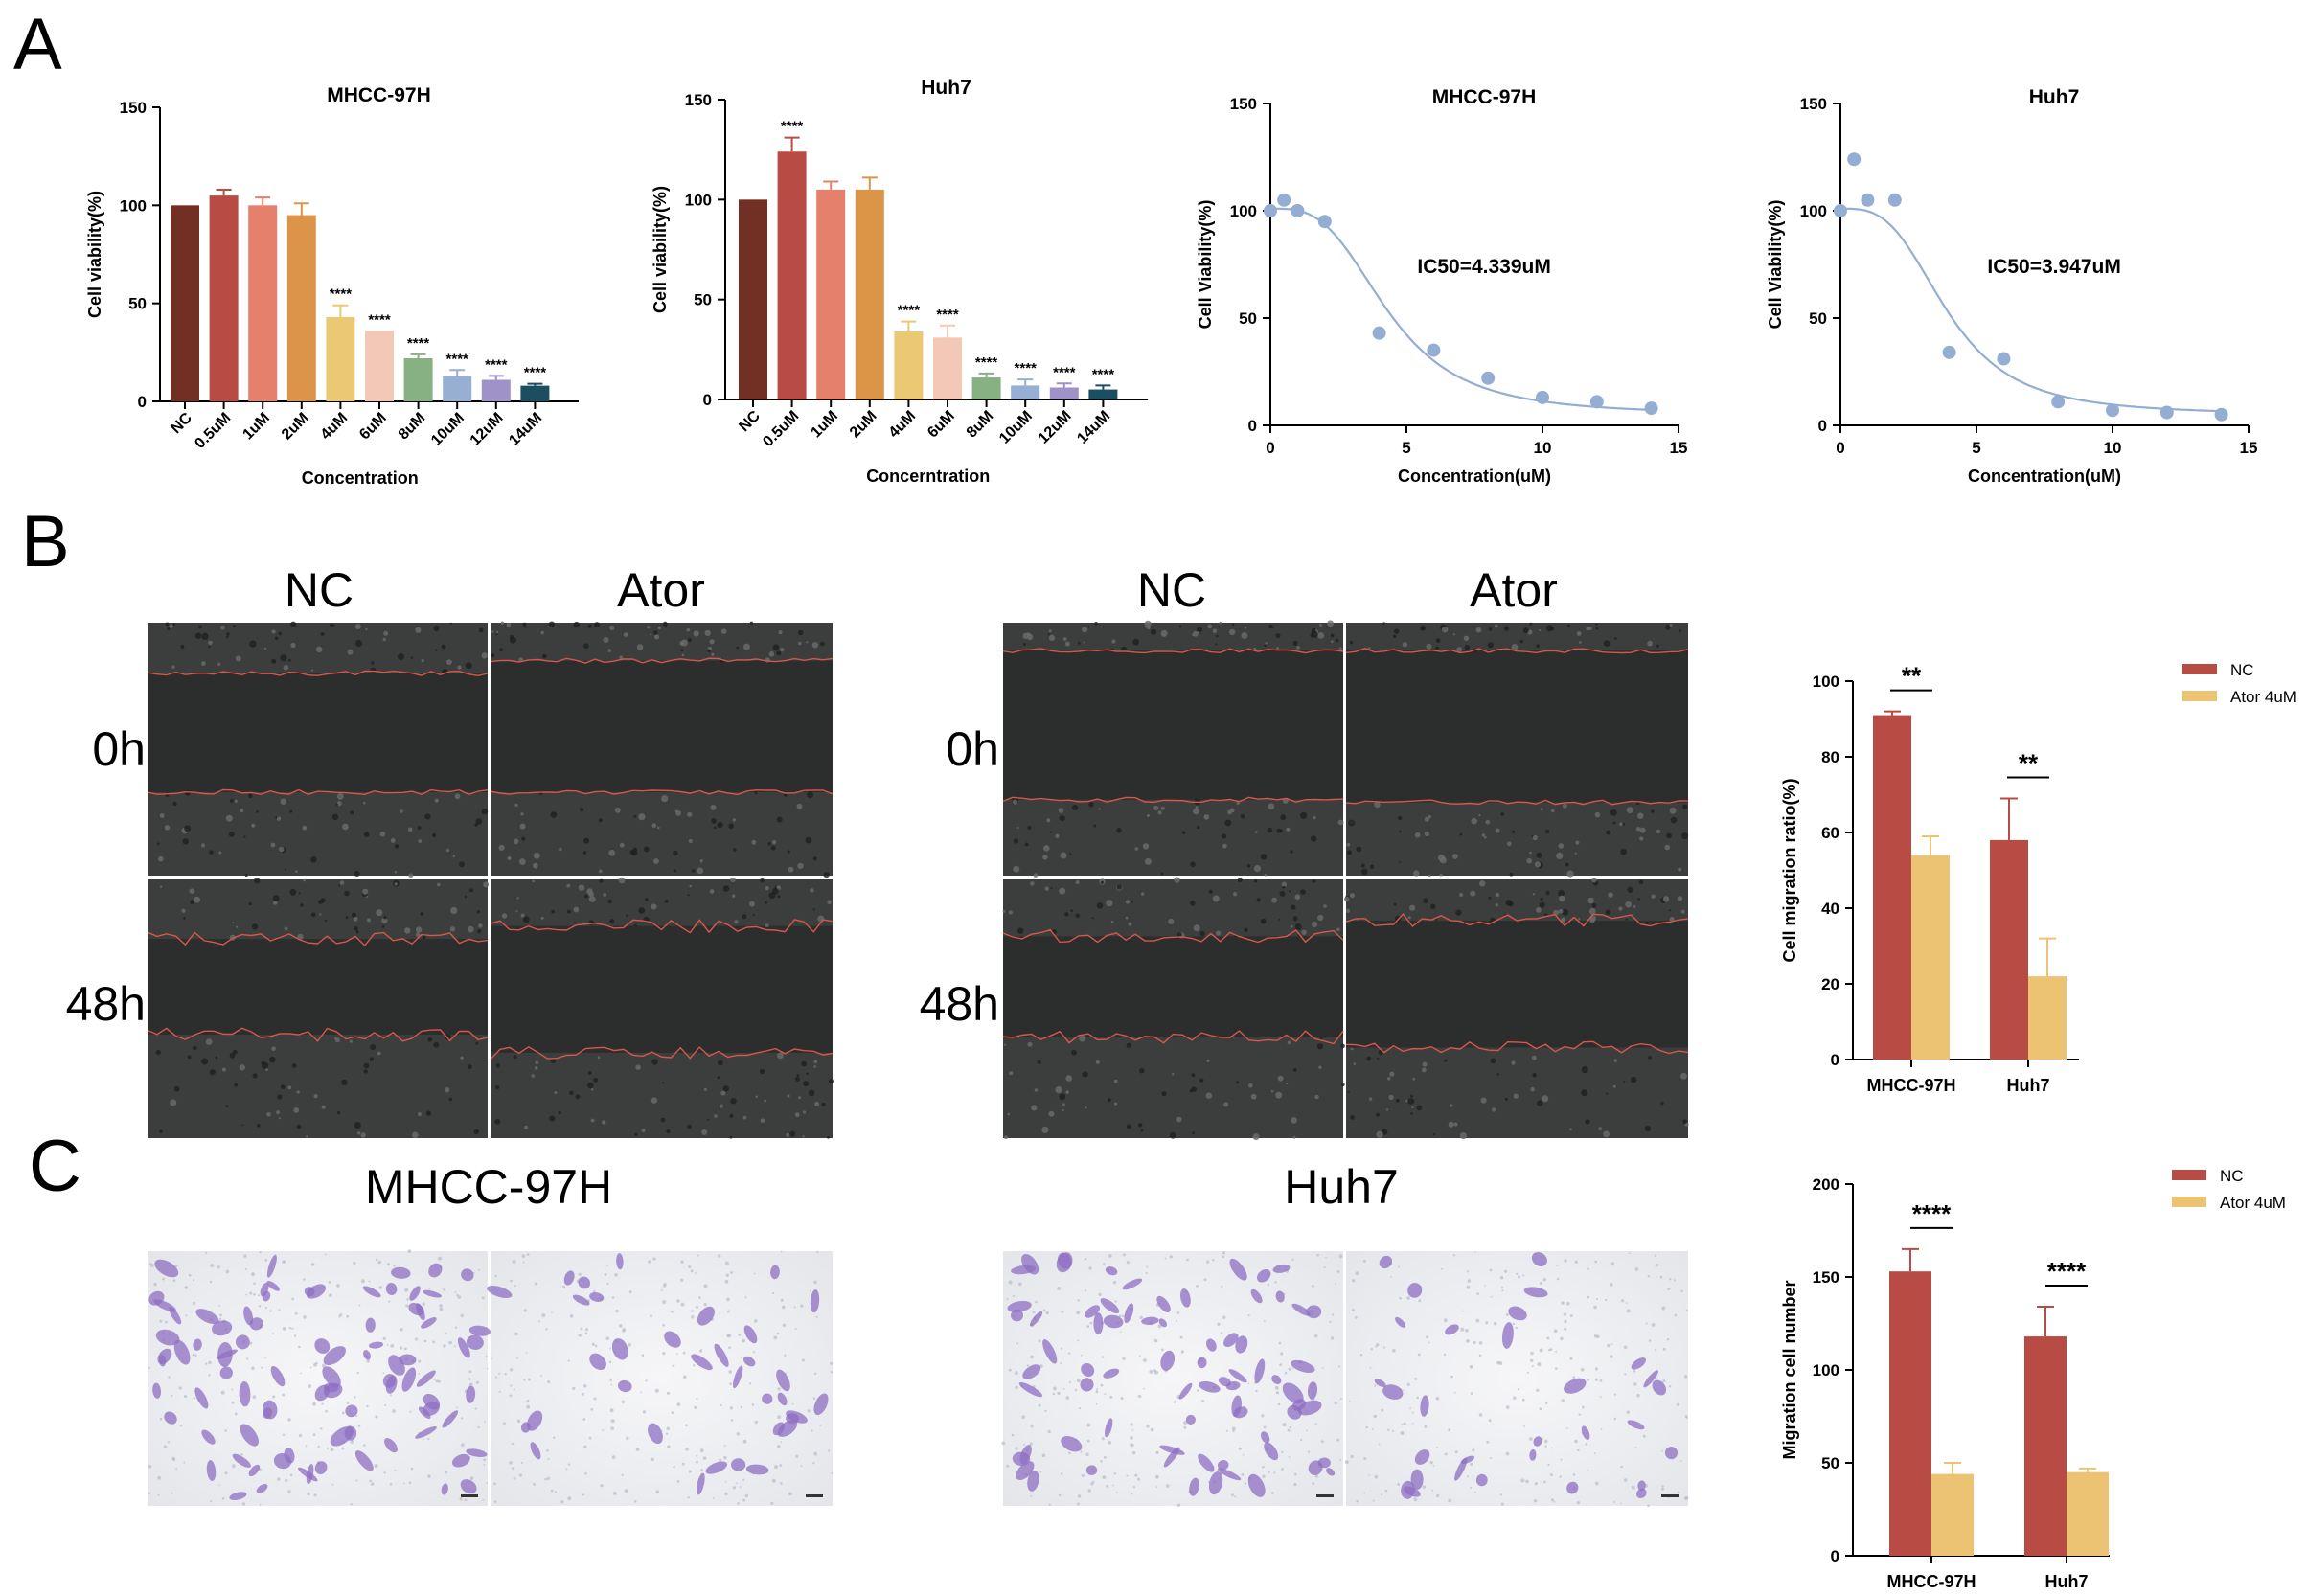  I want to click on legend-swatch, so click(2189, 1202).